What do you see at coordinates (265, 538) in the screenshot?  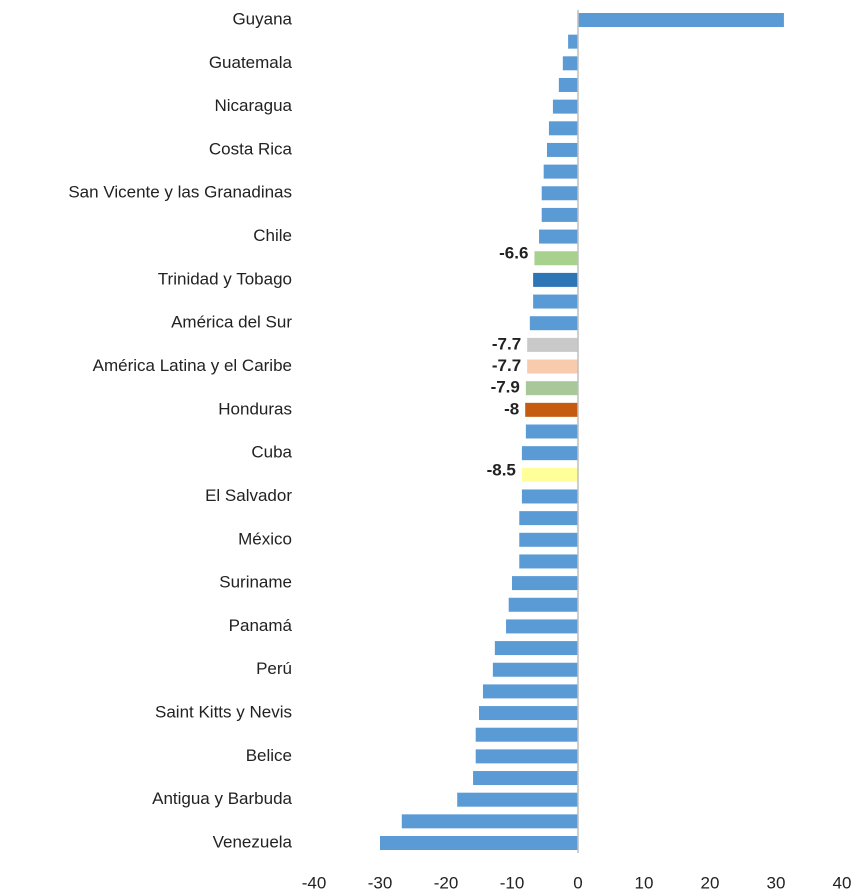 I see `y-tick-label: México` at bounding box center [265, 538].